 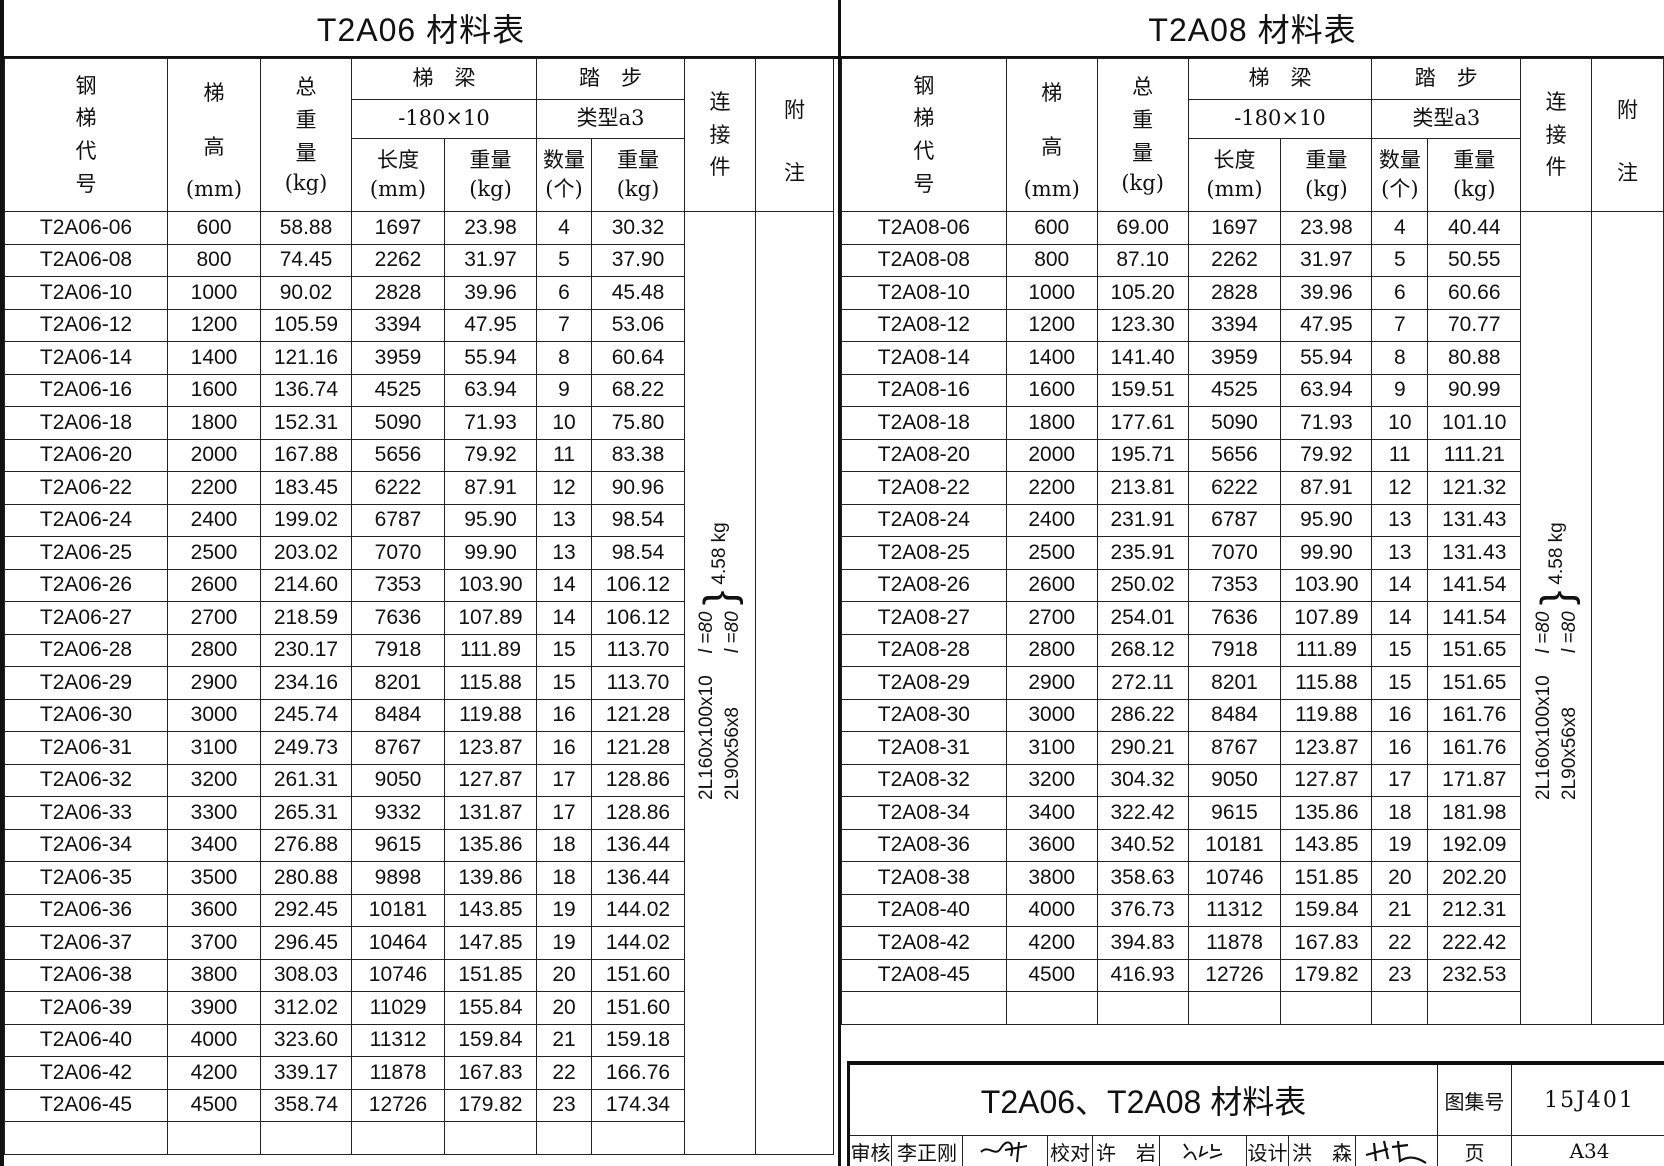 I want to click on cell-beam-length: 6222, so click(x=398, y=488).